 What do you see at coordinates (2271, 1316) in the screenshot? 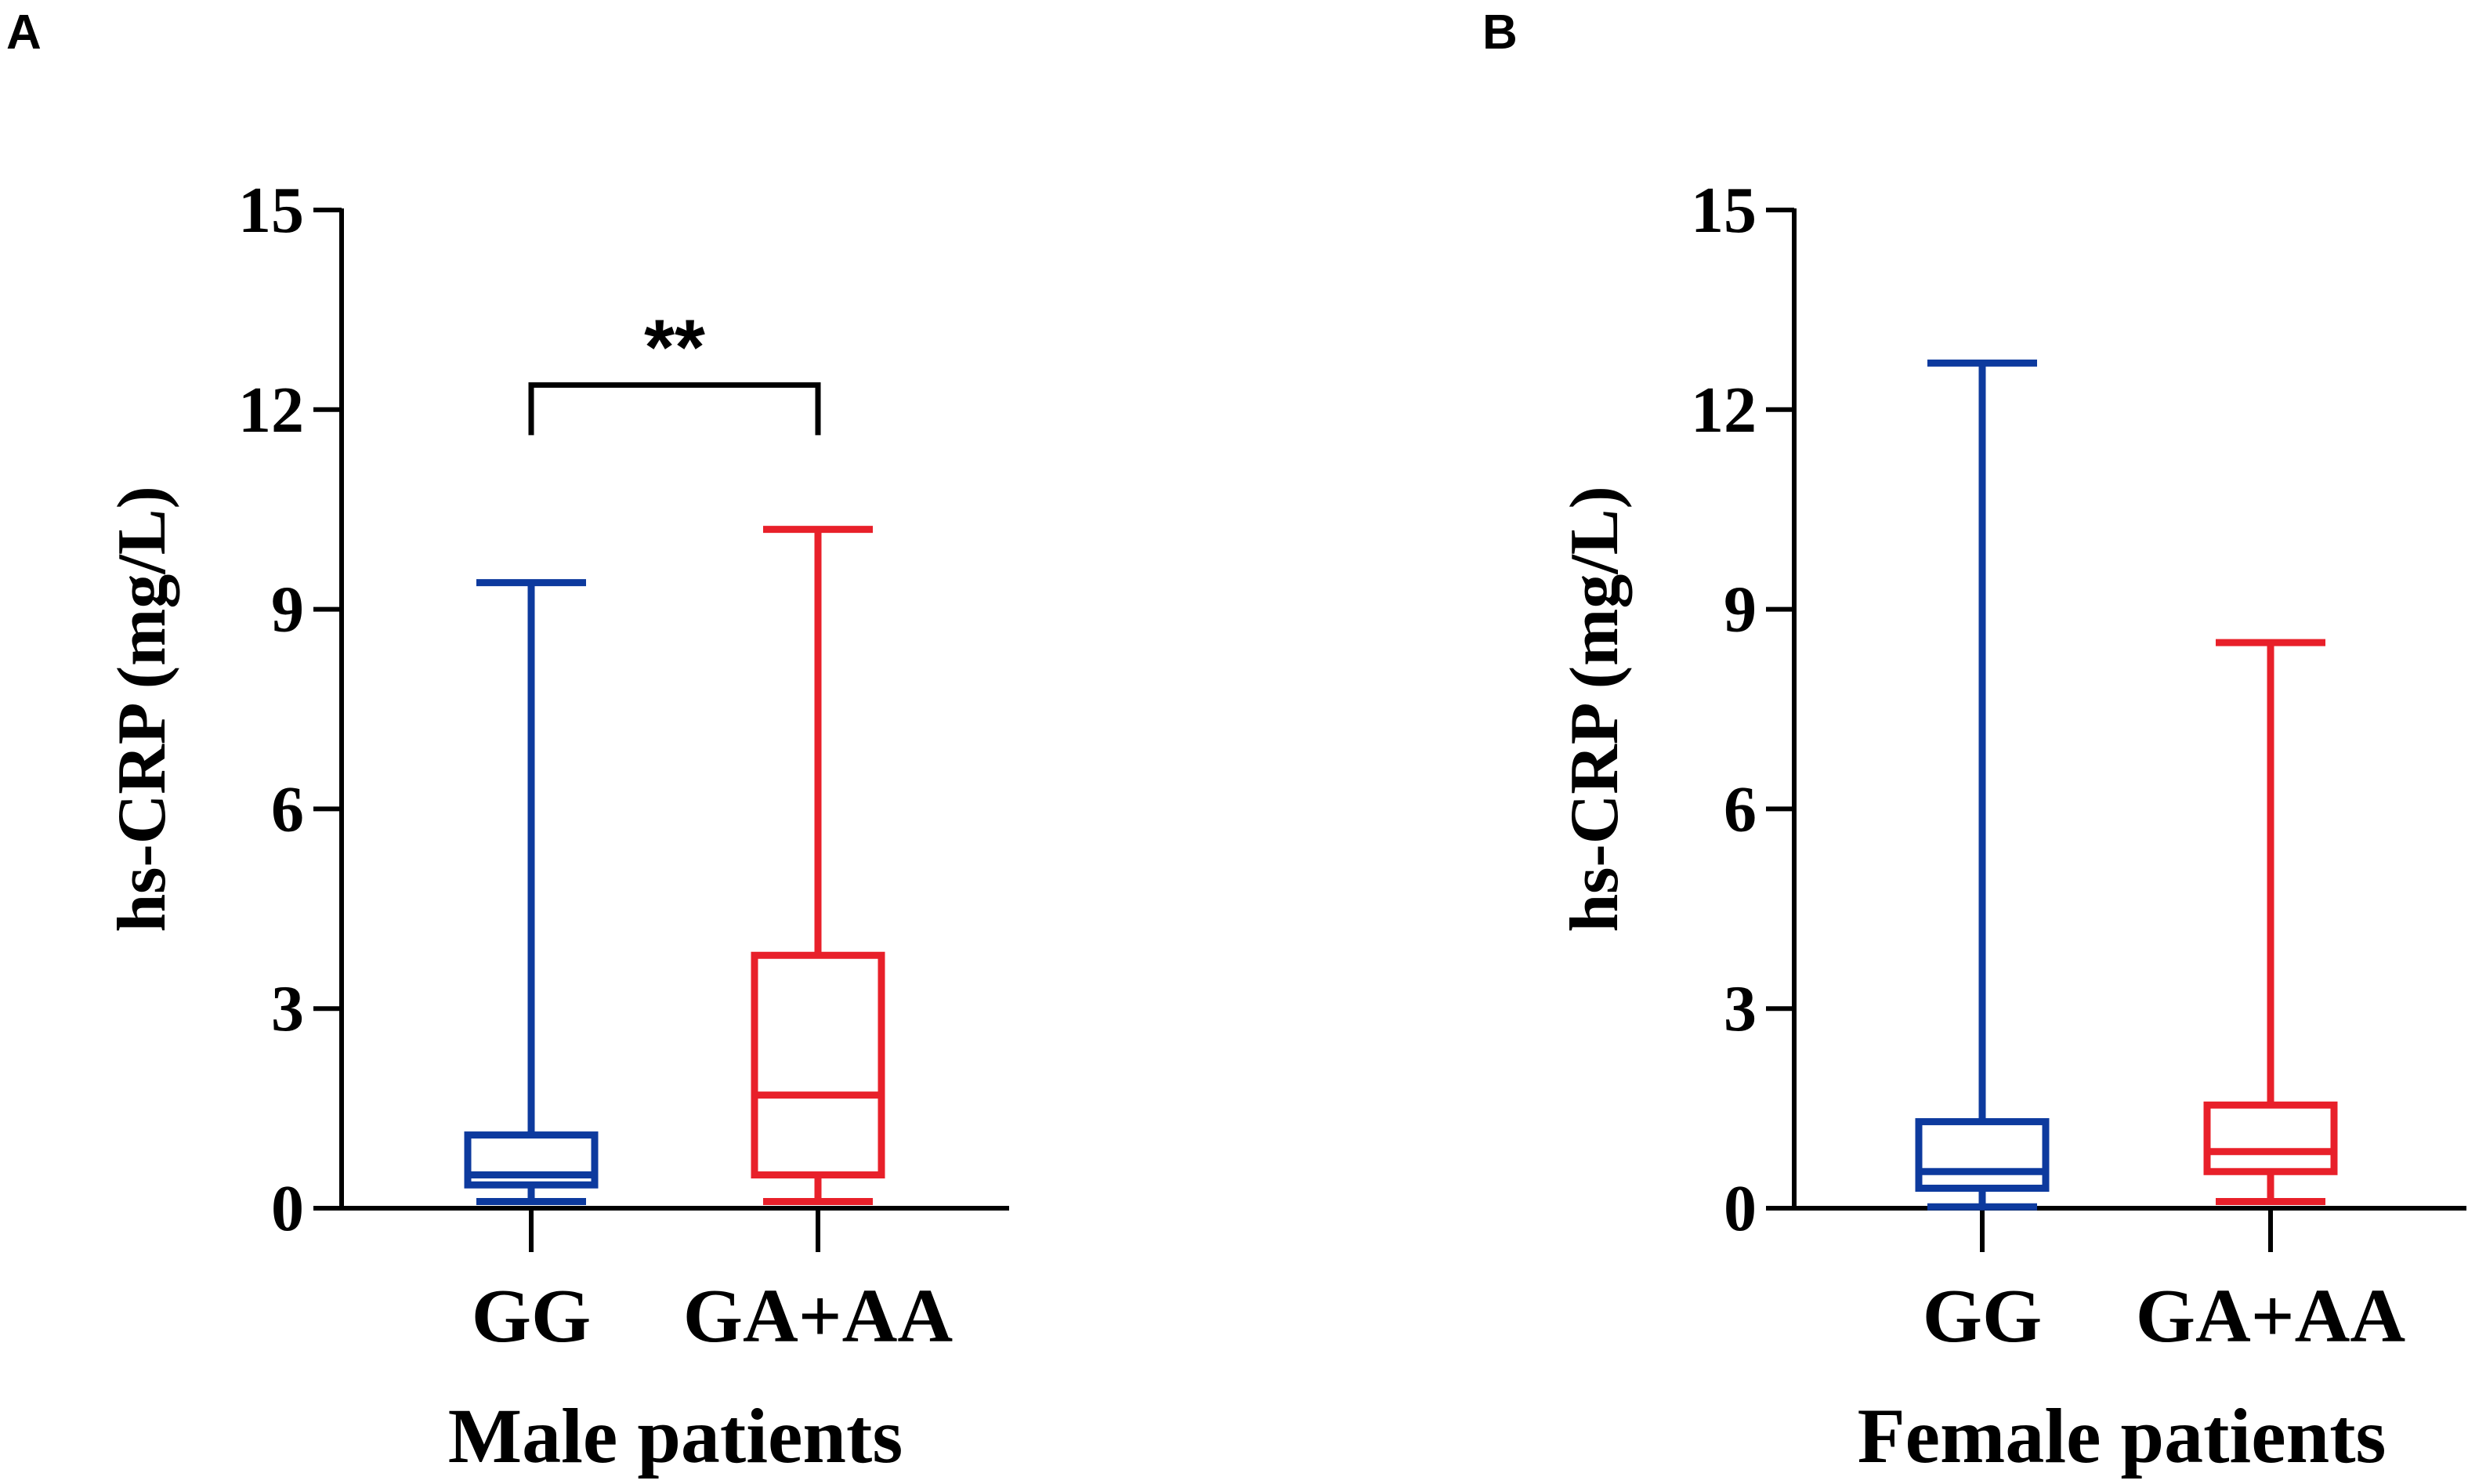
I see `p2-ga-aa-category-label: GA+AA` at bounding box center [2271, 1316].